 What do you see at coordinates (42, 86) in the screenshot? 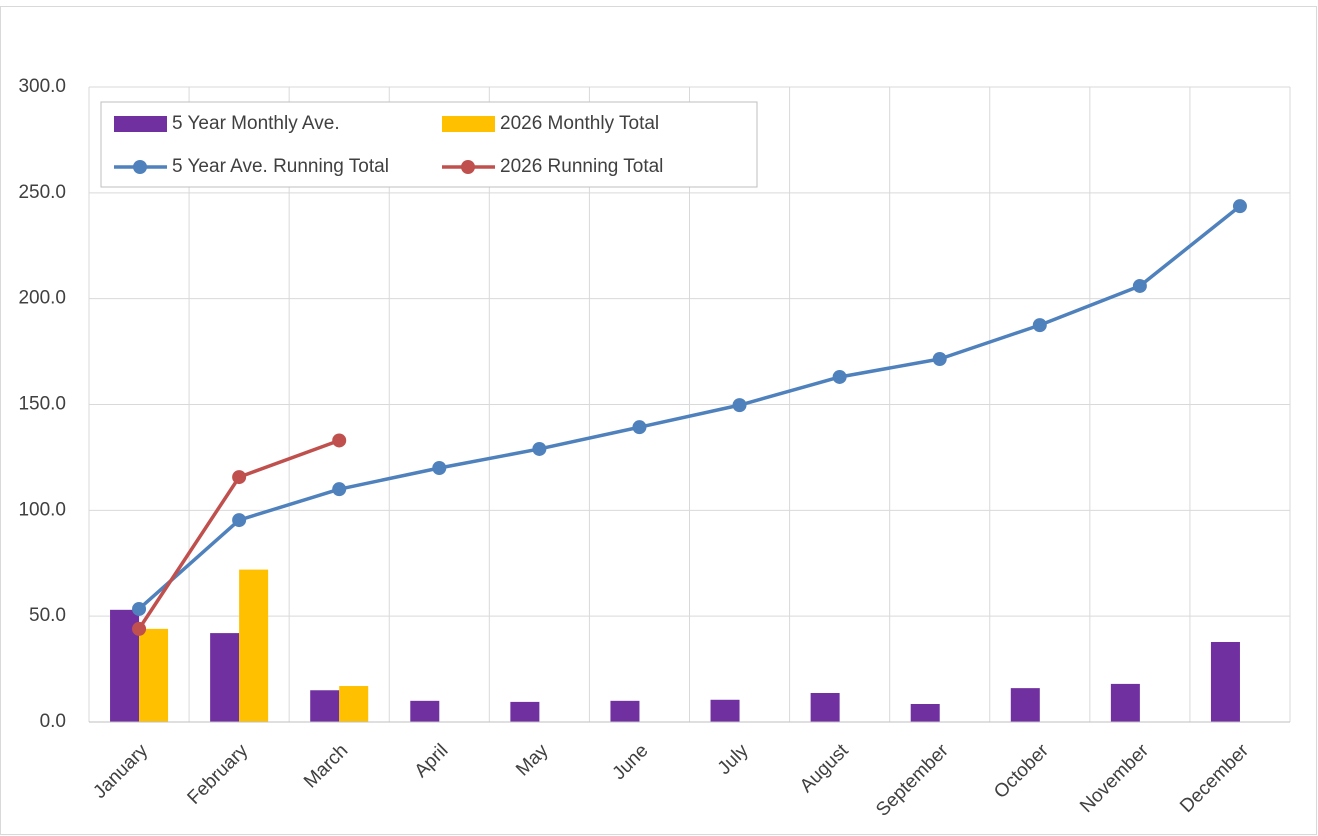
I see `y-tick-label: 300.0` at bounding box center [42, 86].